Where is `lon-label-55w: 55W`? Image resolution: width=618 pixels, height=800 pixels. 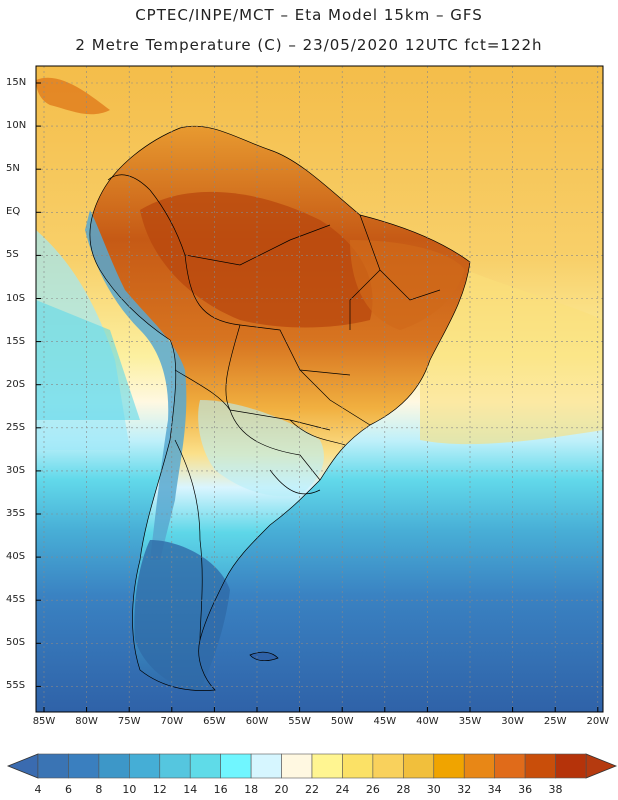
lon-label-55w: 55W is located at coordinates (299, 721).